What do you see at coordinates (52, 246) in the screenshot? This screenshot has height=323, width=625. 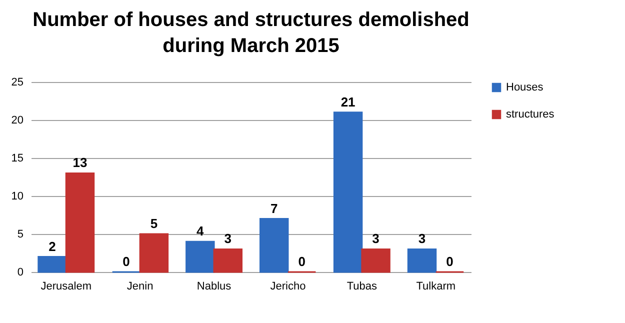 I see `data-label: 2` at bounding box center [52, 246].